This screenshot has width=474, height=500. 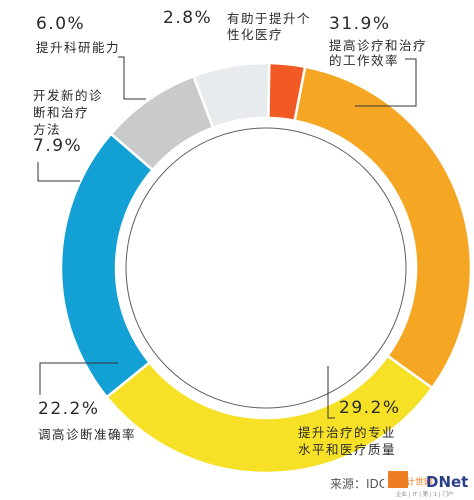 I want to click on slice-name-label-1: 水平和医疗质量, so click(x=347, y=449).